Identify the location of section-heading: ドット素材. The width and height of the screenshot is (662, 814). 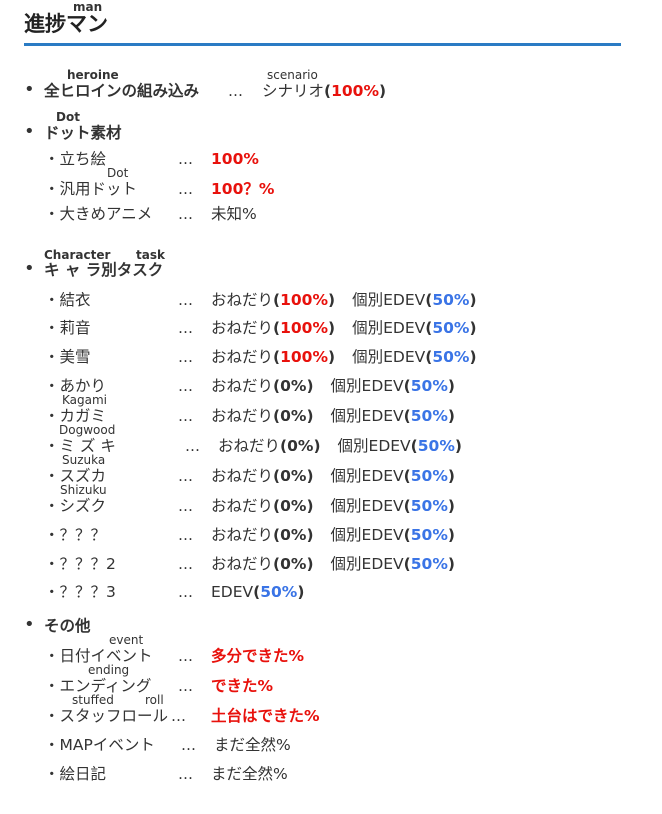
(83, 133).